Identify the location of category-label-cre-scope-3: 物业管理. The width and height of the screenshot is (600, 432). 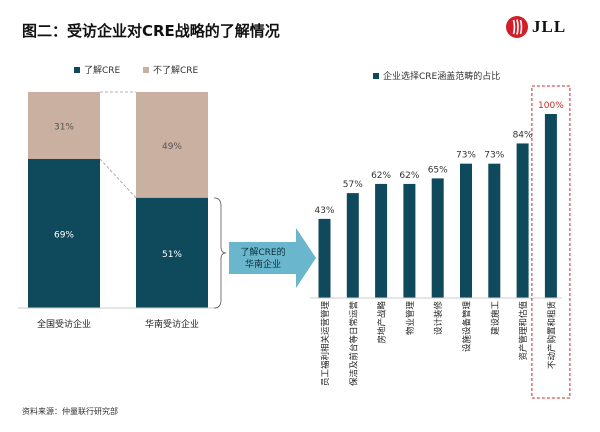
(410, 318).